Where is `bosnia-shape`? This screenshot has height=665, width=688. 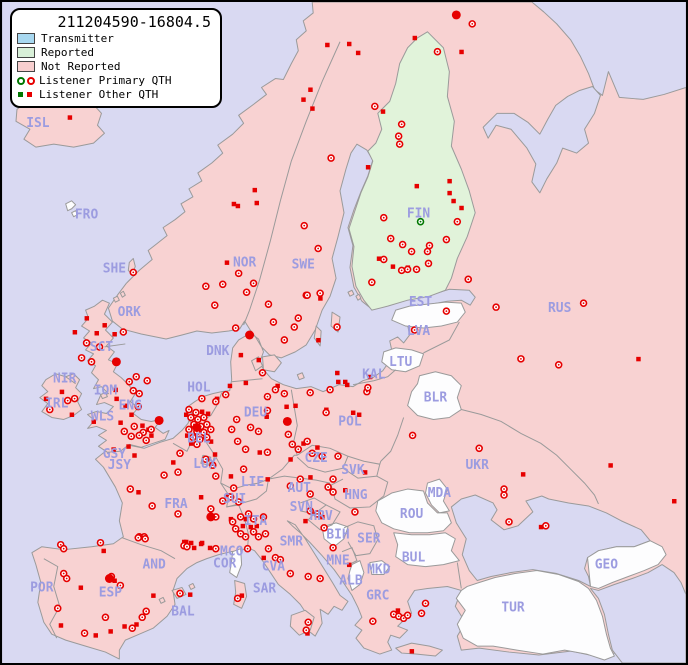
bosnia-shape is located at coordinates (335, 535).